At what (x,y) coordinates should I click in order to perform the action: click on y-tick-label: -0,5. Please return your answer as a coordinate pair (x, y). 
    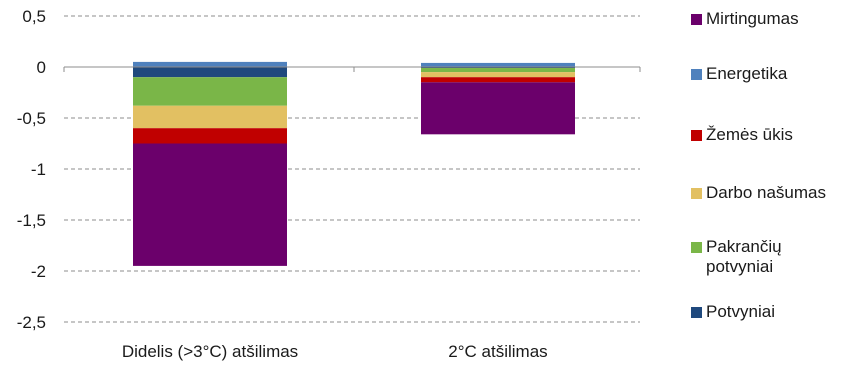
    Looking at the image, I should click on (31, 118).